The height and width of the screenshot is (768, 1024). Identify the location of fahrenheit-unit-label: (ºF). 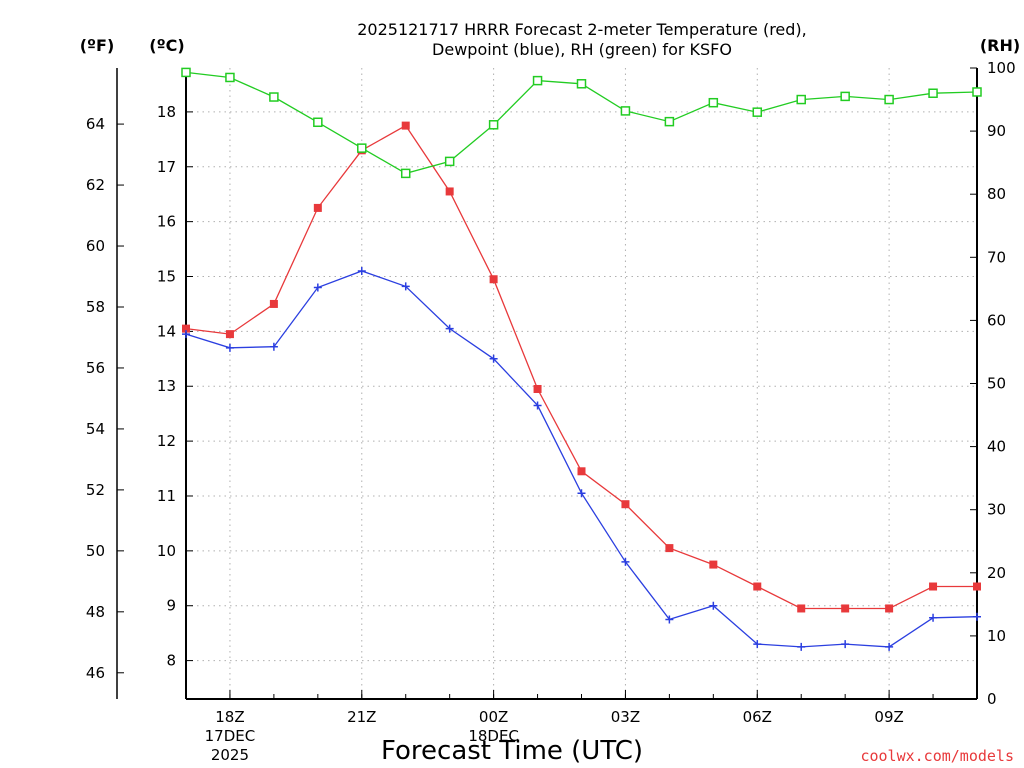
(97, 45).